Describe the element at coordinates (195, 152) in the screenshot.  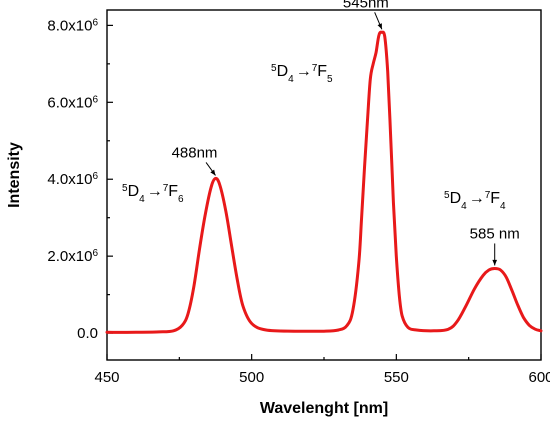
I see `peak-label: 488nm` at that location.